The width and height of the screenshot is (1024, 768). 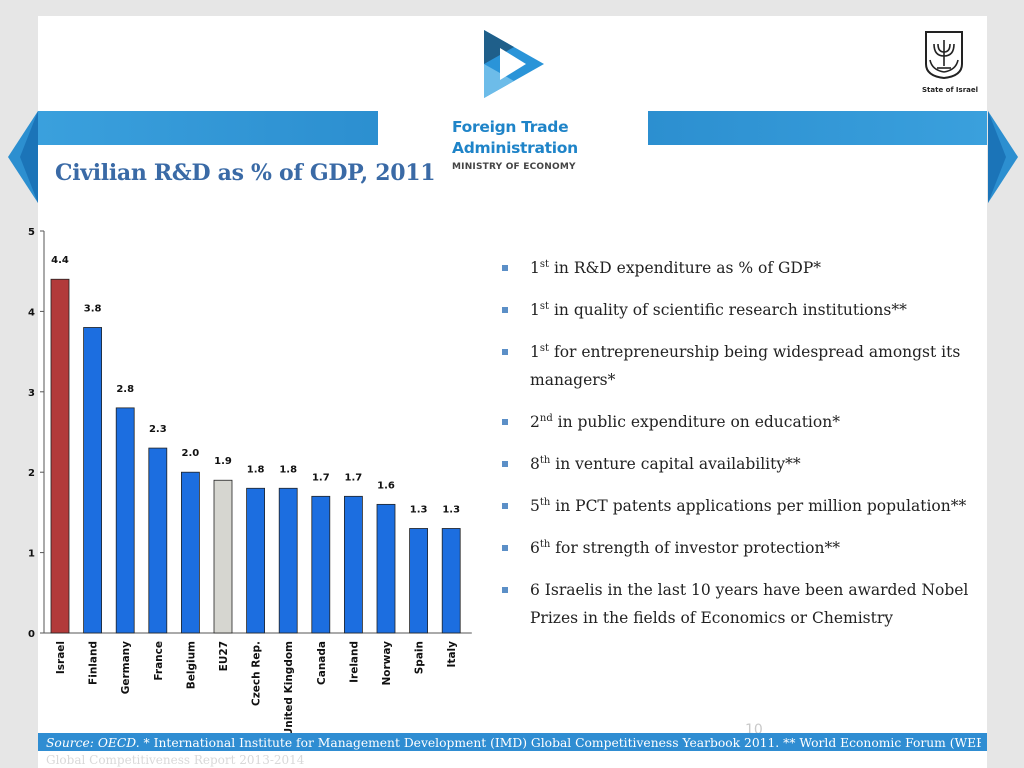 What do you see at coordinates (515, 148) in the screenshot?
I see `brand-line-2: Administration` at bounding box center [515, 148].